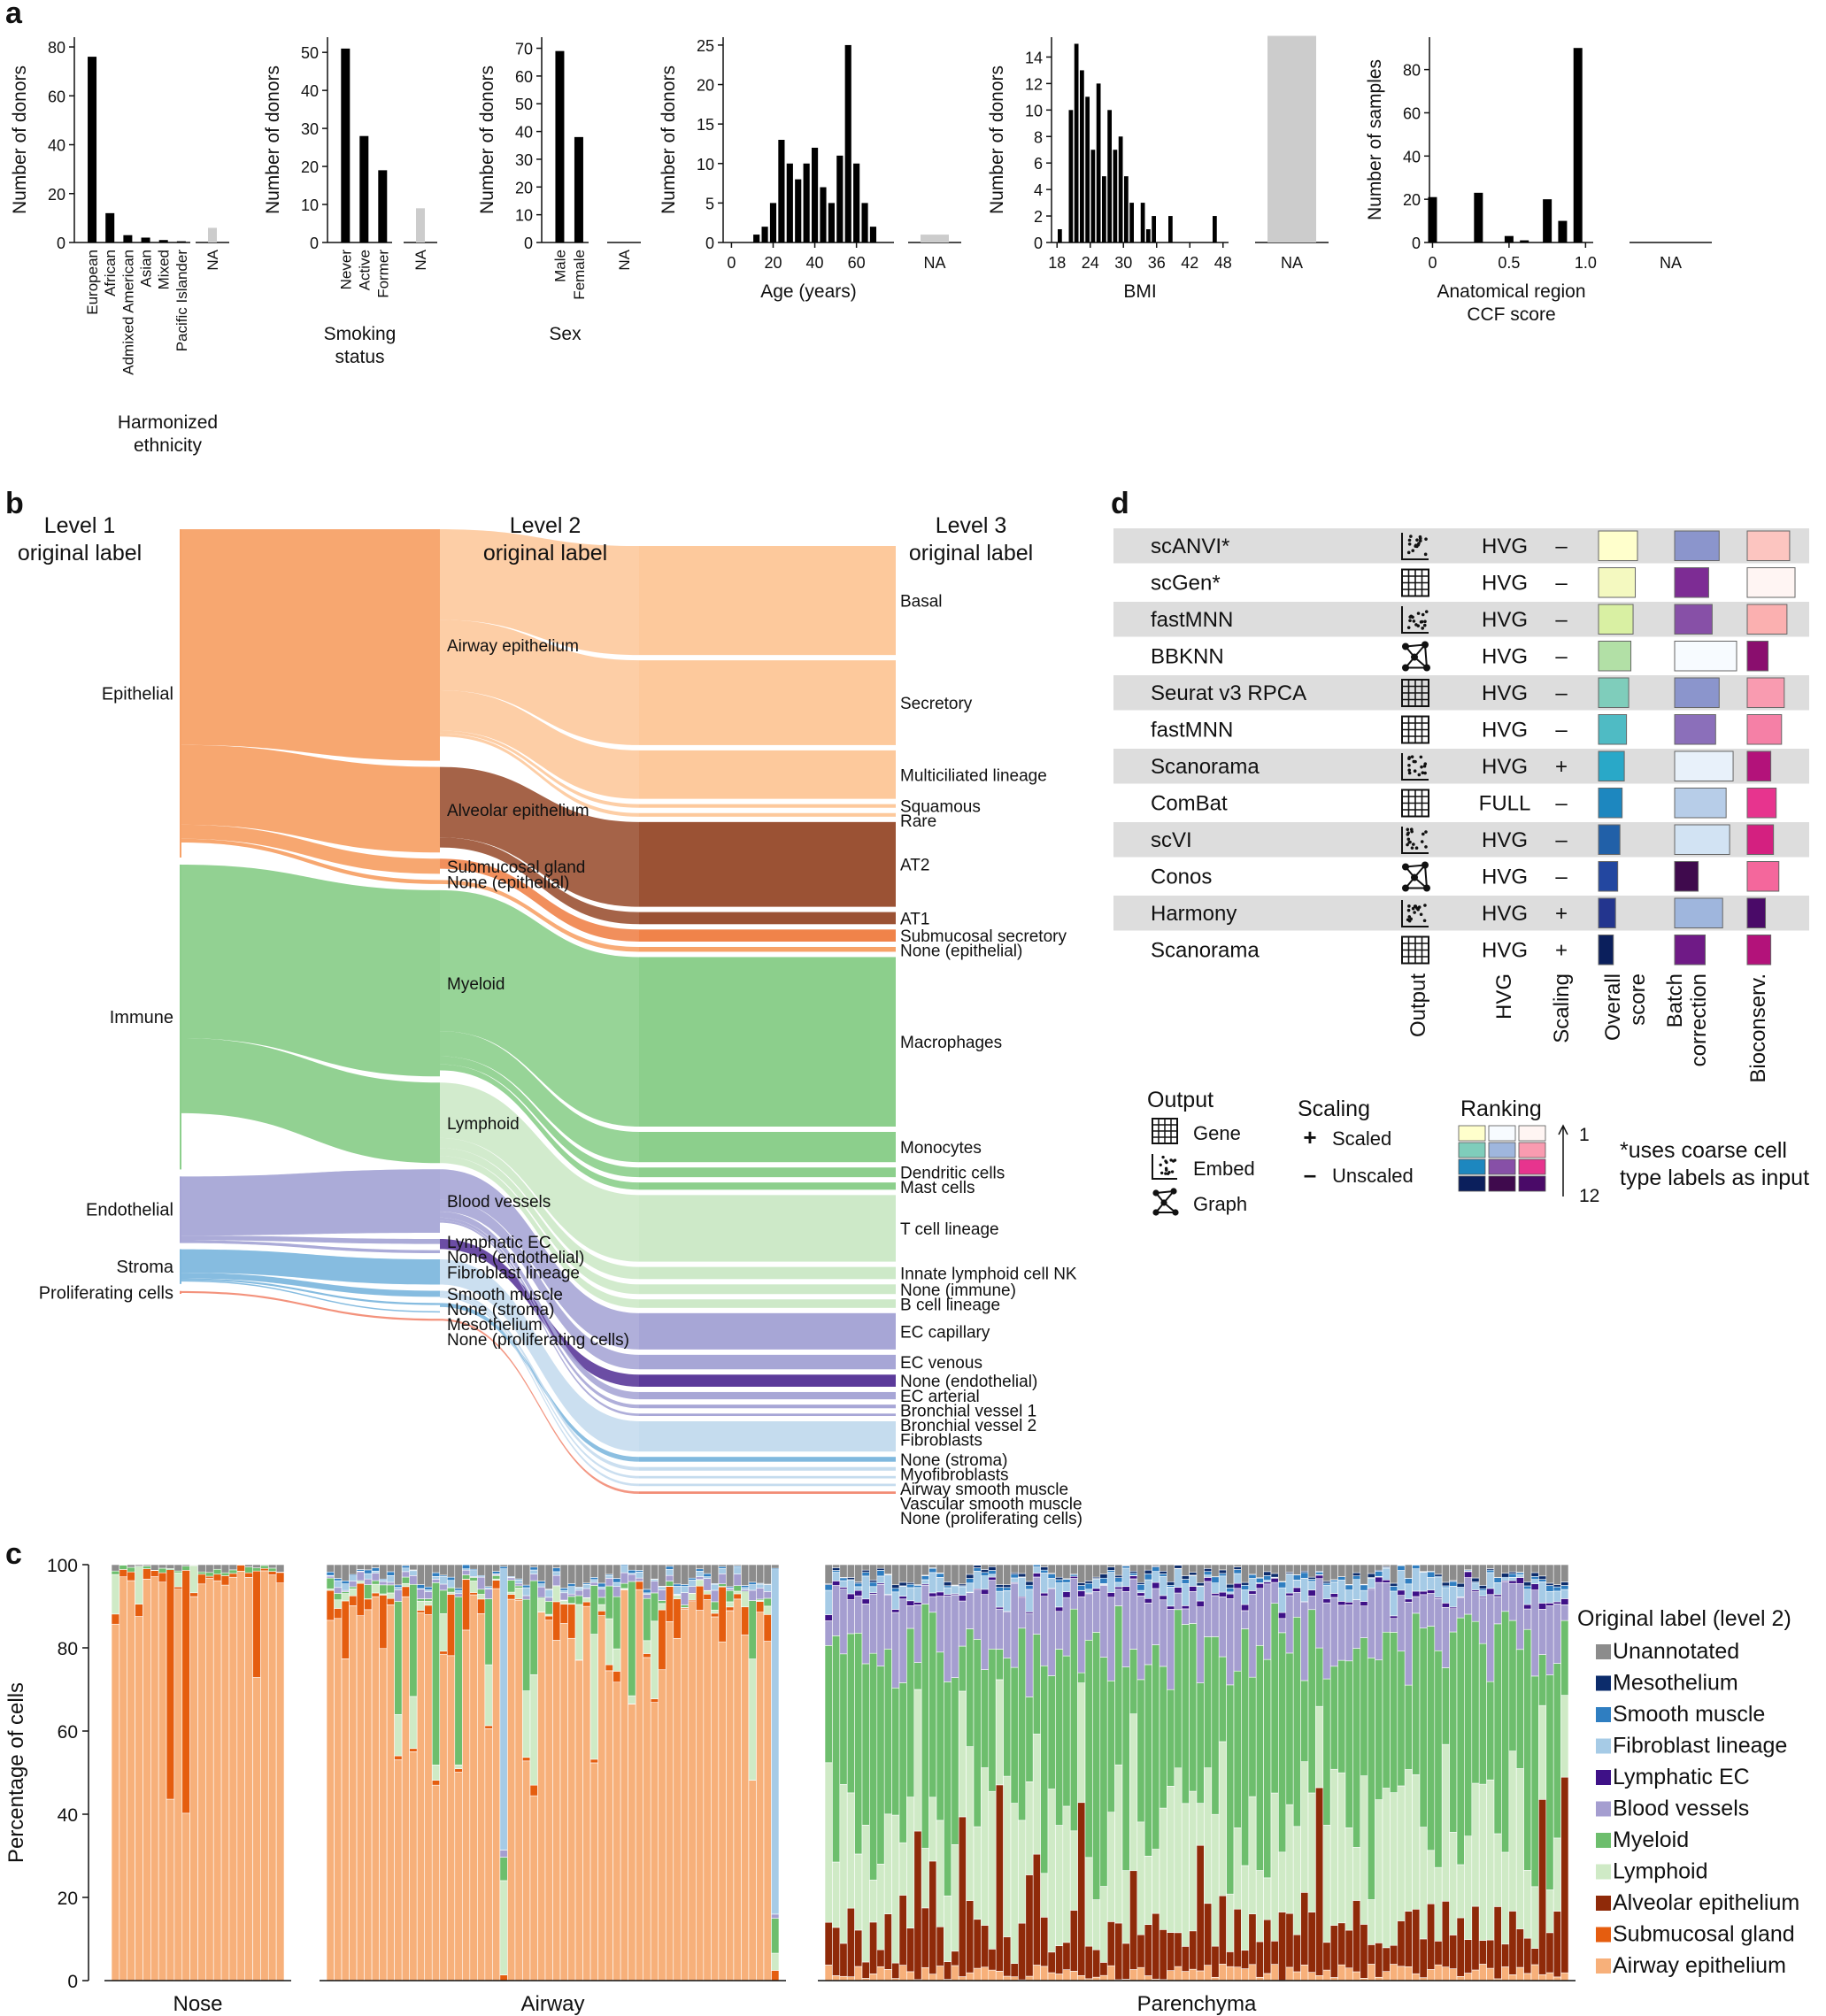 This screenshot has width=1826, height=2016. What do you see at coordinates (968, 1426) in the screenshot?
I see `sankey-label-l3: Bronchial vessel 2` at bounding box center [968, 1426].